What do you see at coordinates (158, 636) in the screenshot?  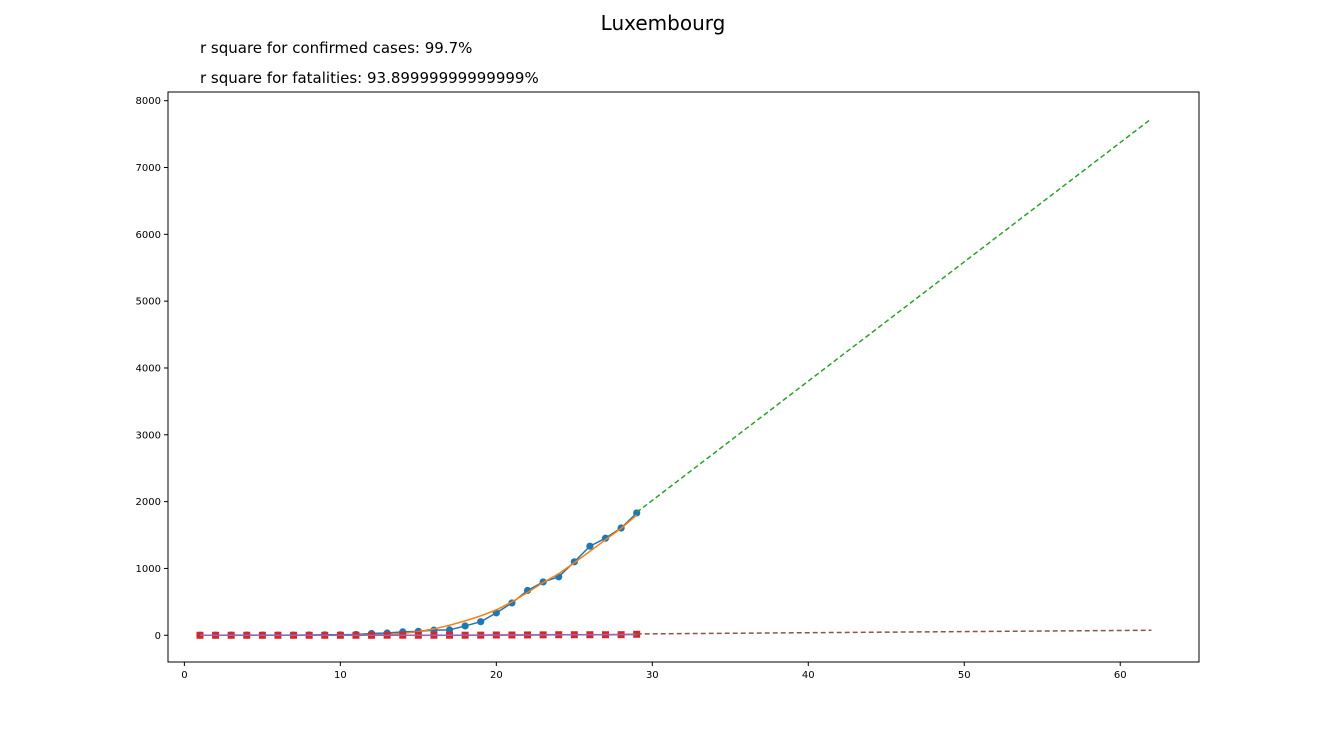 I see `y-tick-label: 0` at bounding box center [158, 636].